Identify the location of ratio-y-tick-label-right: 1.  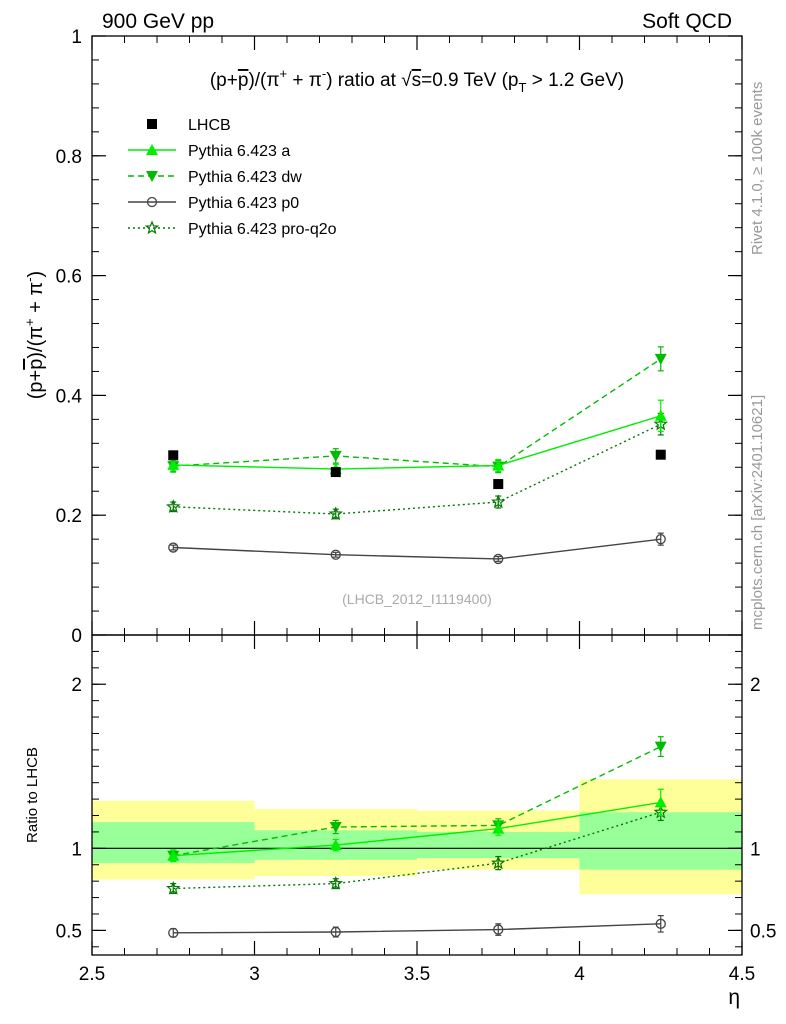
(755, 849).